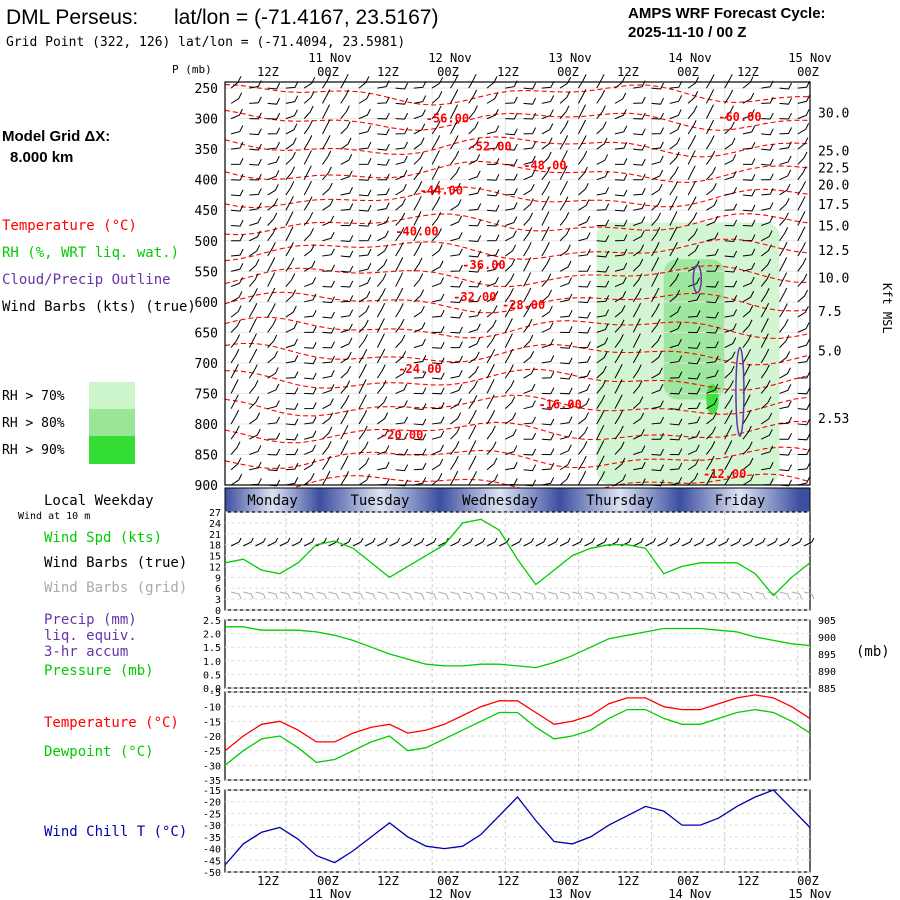  Describe the element at coordinates (99, 671) in the screenshot. I see `label-pressure: Pressure (mb)` at that location.